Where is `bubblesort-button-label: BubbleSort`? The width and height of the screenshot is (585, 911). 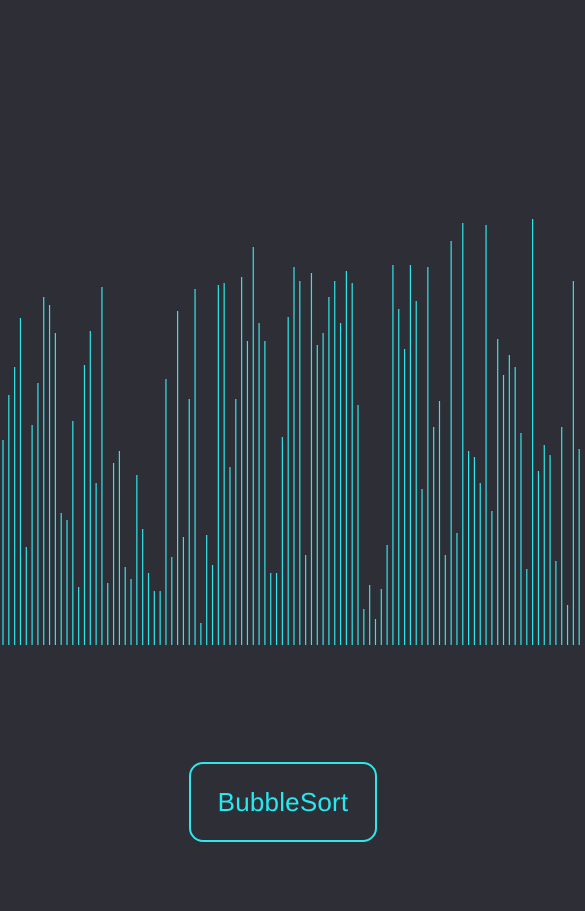 bubblesort-button-label: BubbleSort is located at coordinates (283, 802).